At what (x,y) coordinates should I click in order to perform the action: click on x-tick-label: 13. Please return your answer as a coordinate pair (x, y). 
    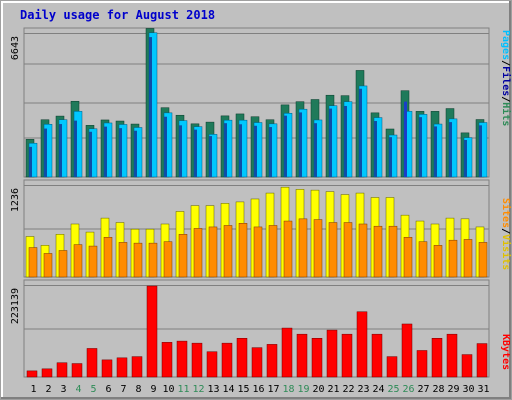
    Looking at the image, I should click on (213, 389).